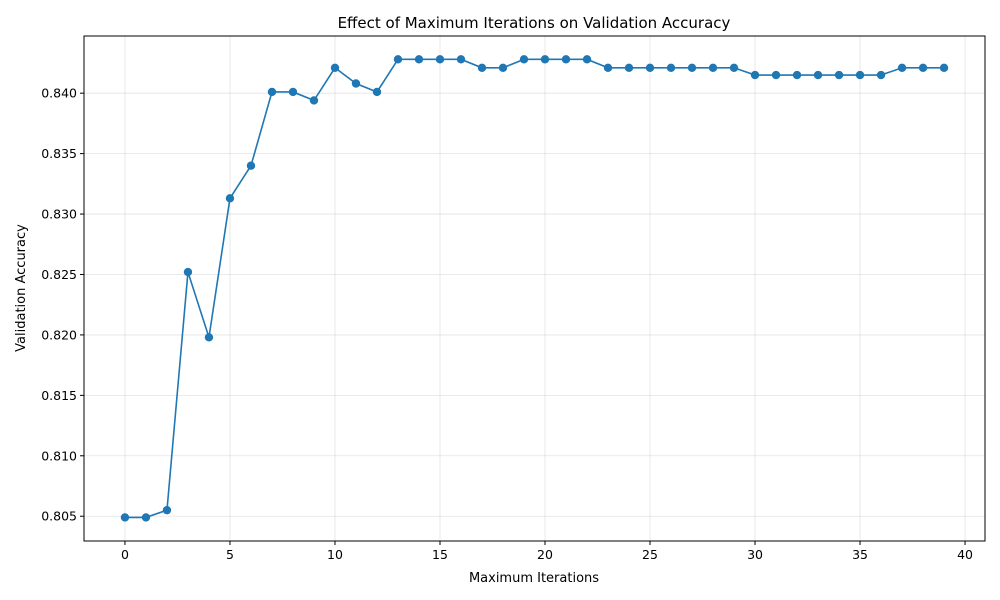 Image resolution: width=1000 pixels, height=600 pixels. I want to click on y-tick-label: 0.830, so click(59, 214).